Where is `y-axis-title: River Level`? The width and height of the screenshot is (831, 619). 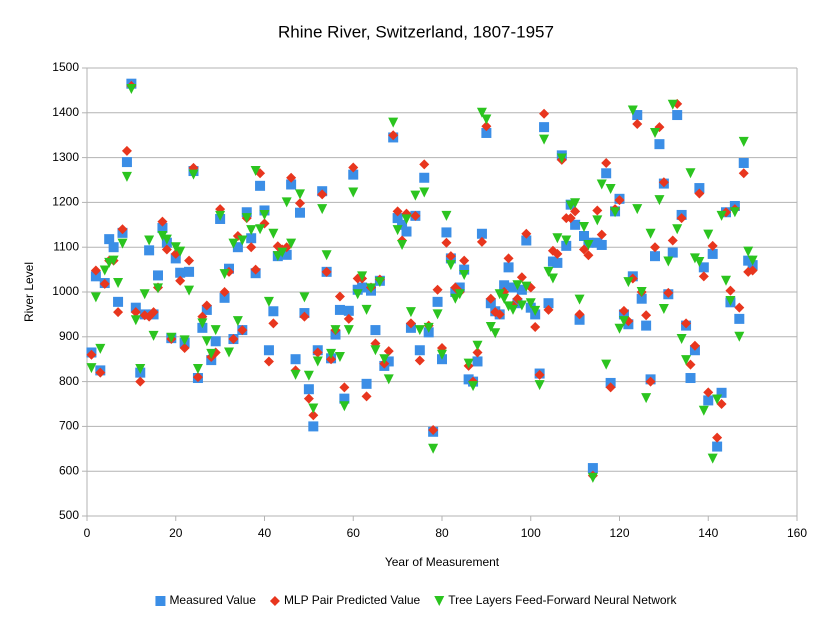
y-axis-title: River Level is located at coordinates (29, 292).